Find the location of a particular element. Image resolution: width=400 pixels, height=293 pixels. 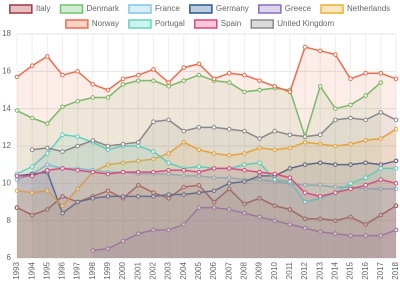

legend-item: Portugal is located at coordinates (156, 24).